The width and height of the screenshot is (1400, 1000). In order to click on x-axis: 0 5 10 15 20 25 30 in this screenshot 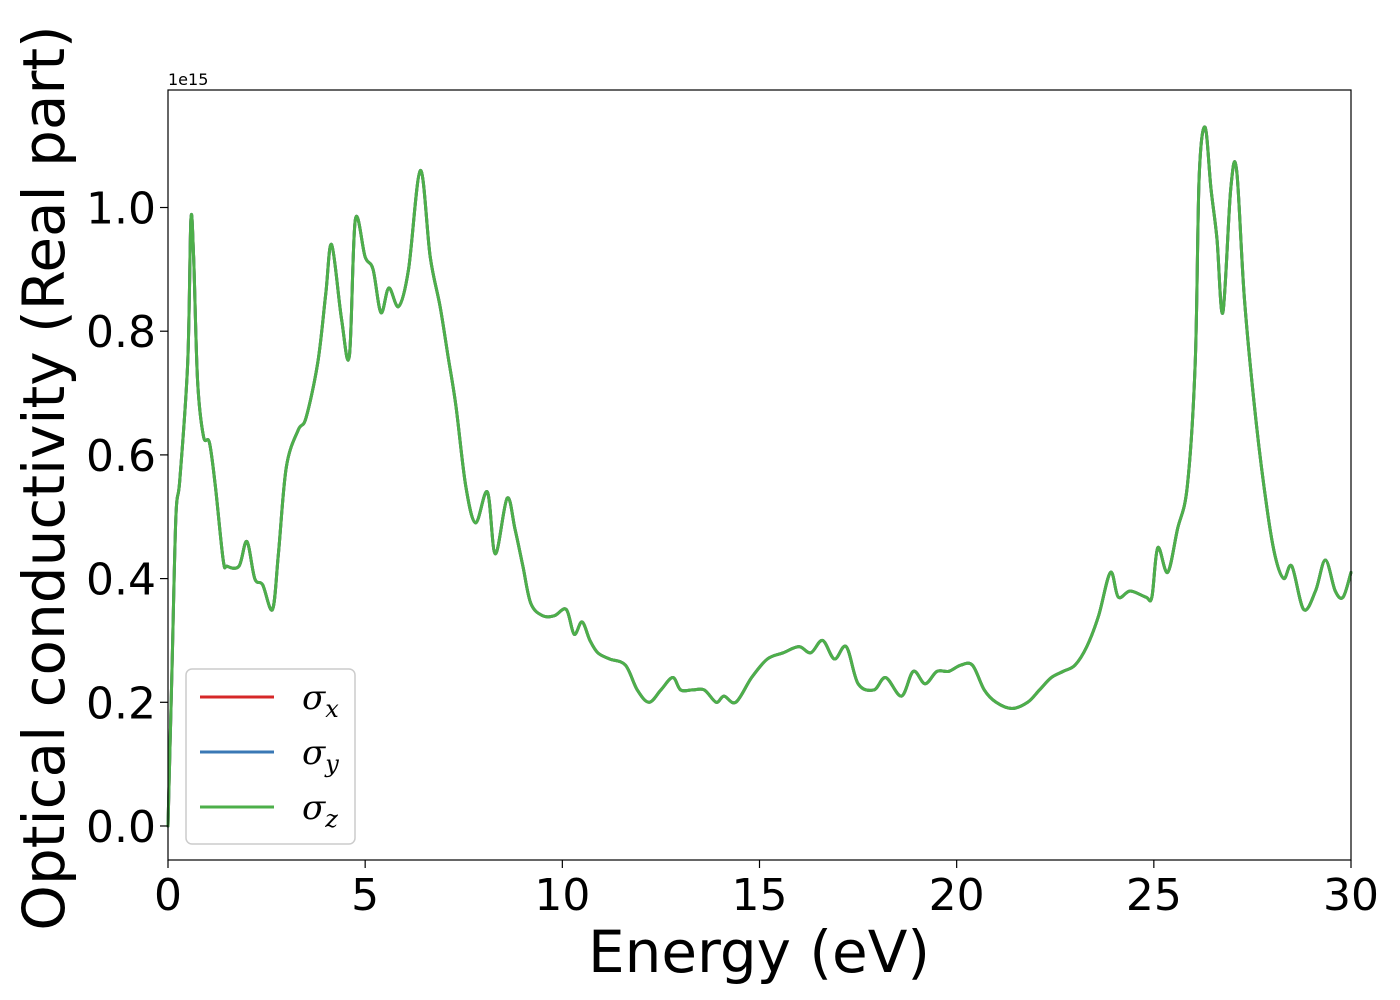, I will do `click(766, 890)`.